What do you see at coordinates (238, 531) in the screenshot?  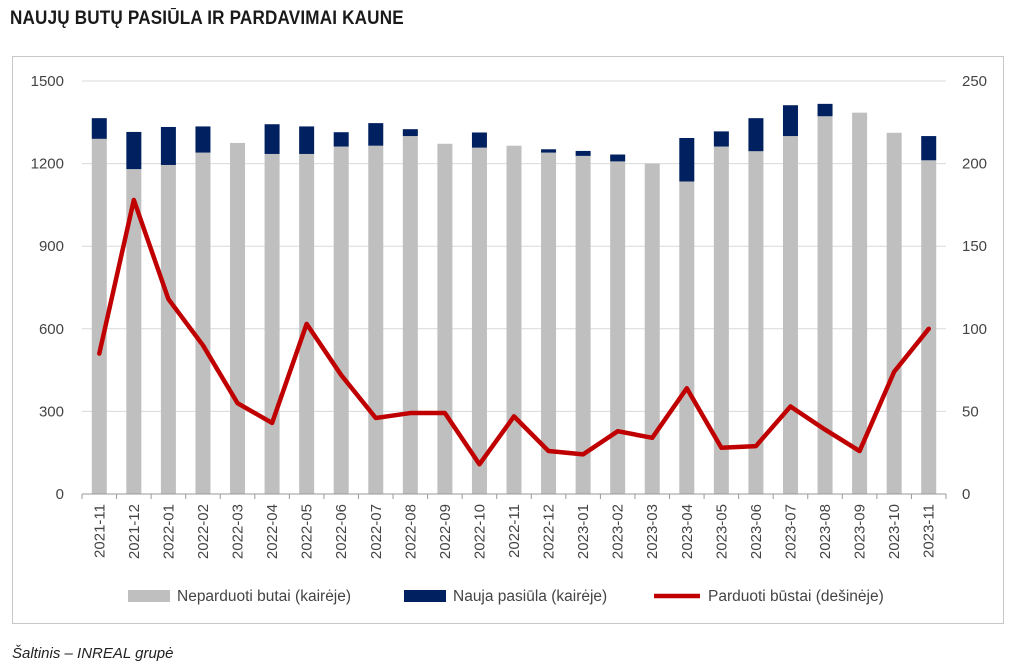 I see `x-tick-label: 2022-03` at bounding box center [238, 531].